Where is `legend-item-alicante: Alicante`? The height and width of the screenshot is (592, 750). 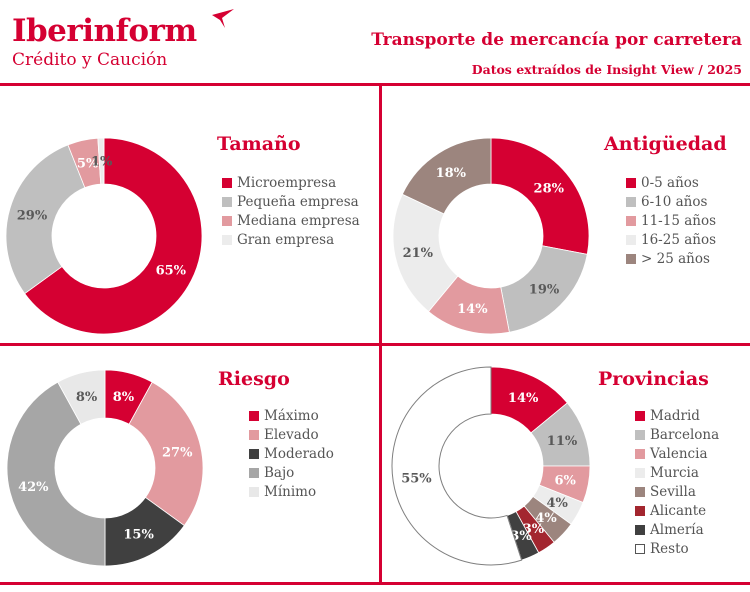 legend-item-alicante: Alicante is located at coordinates (677, 510).